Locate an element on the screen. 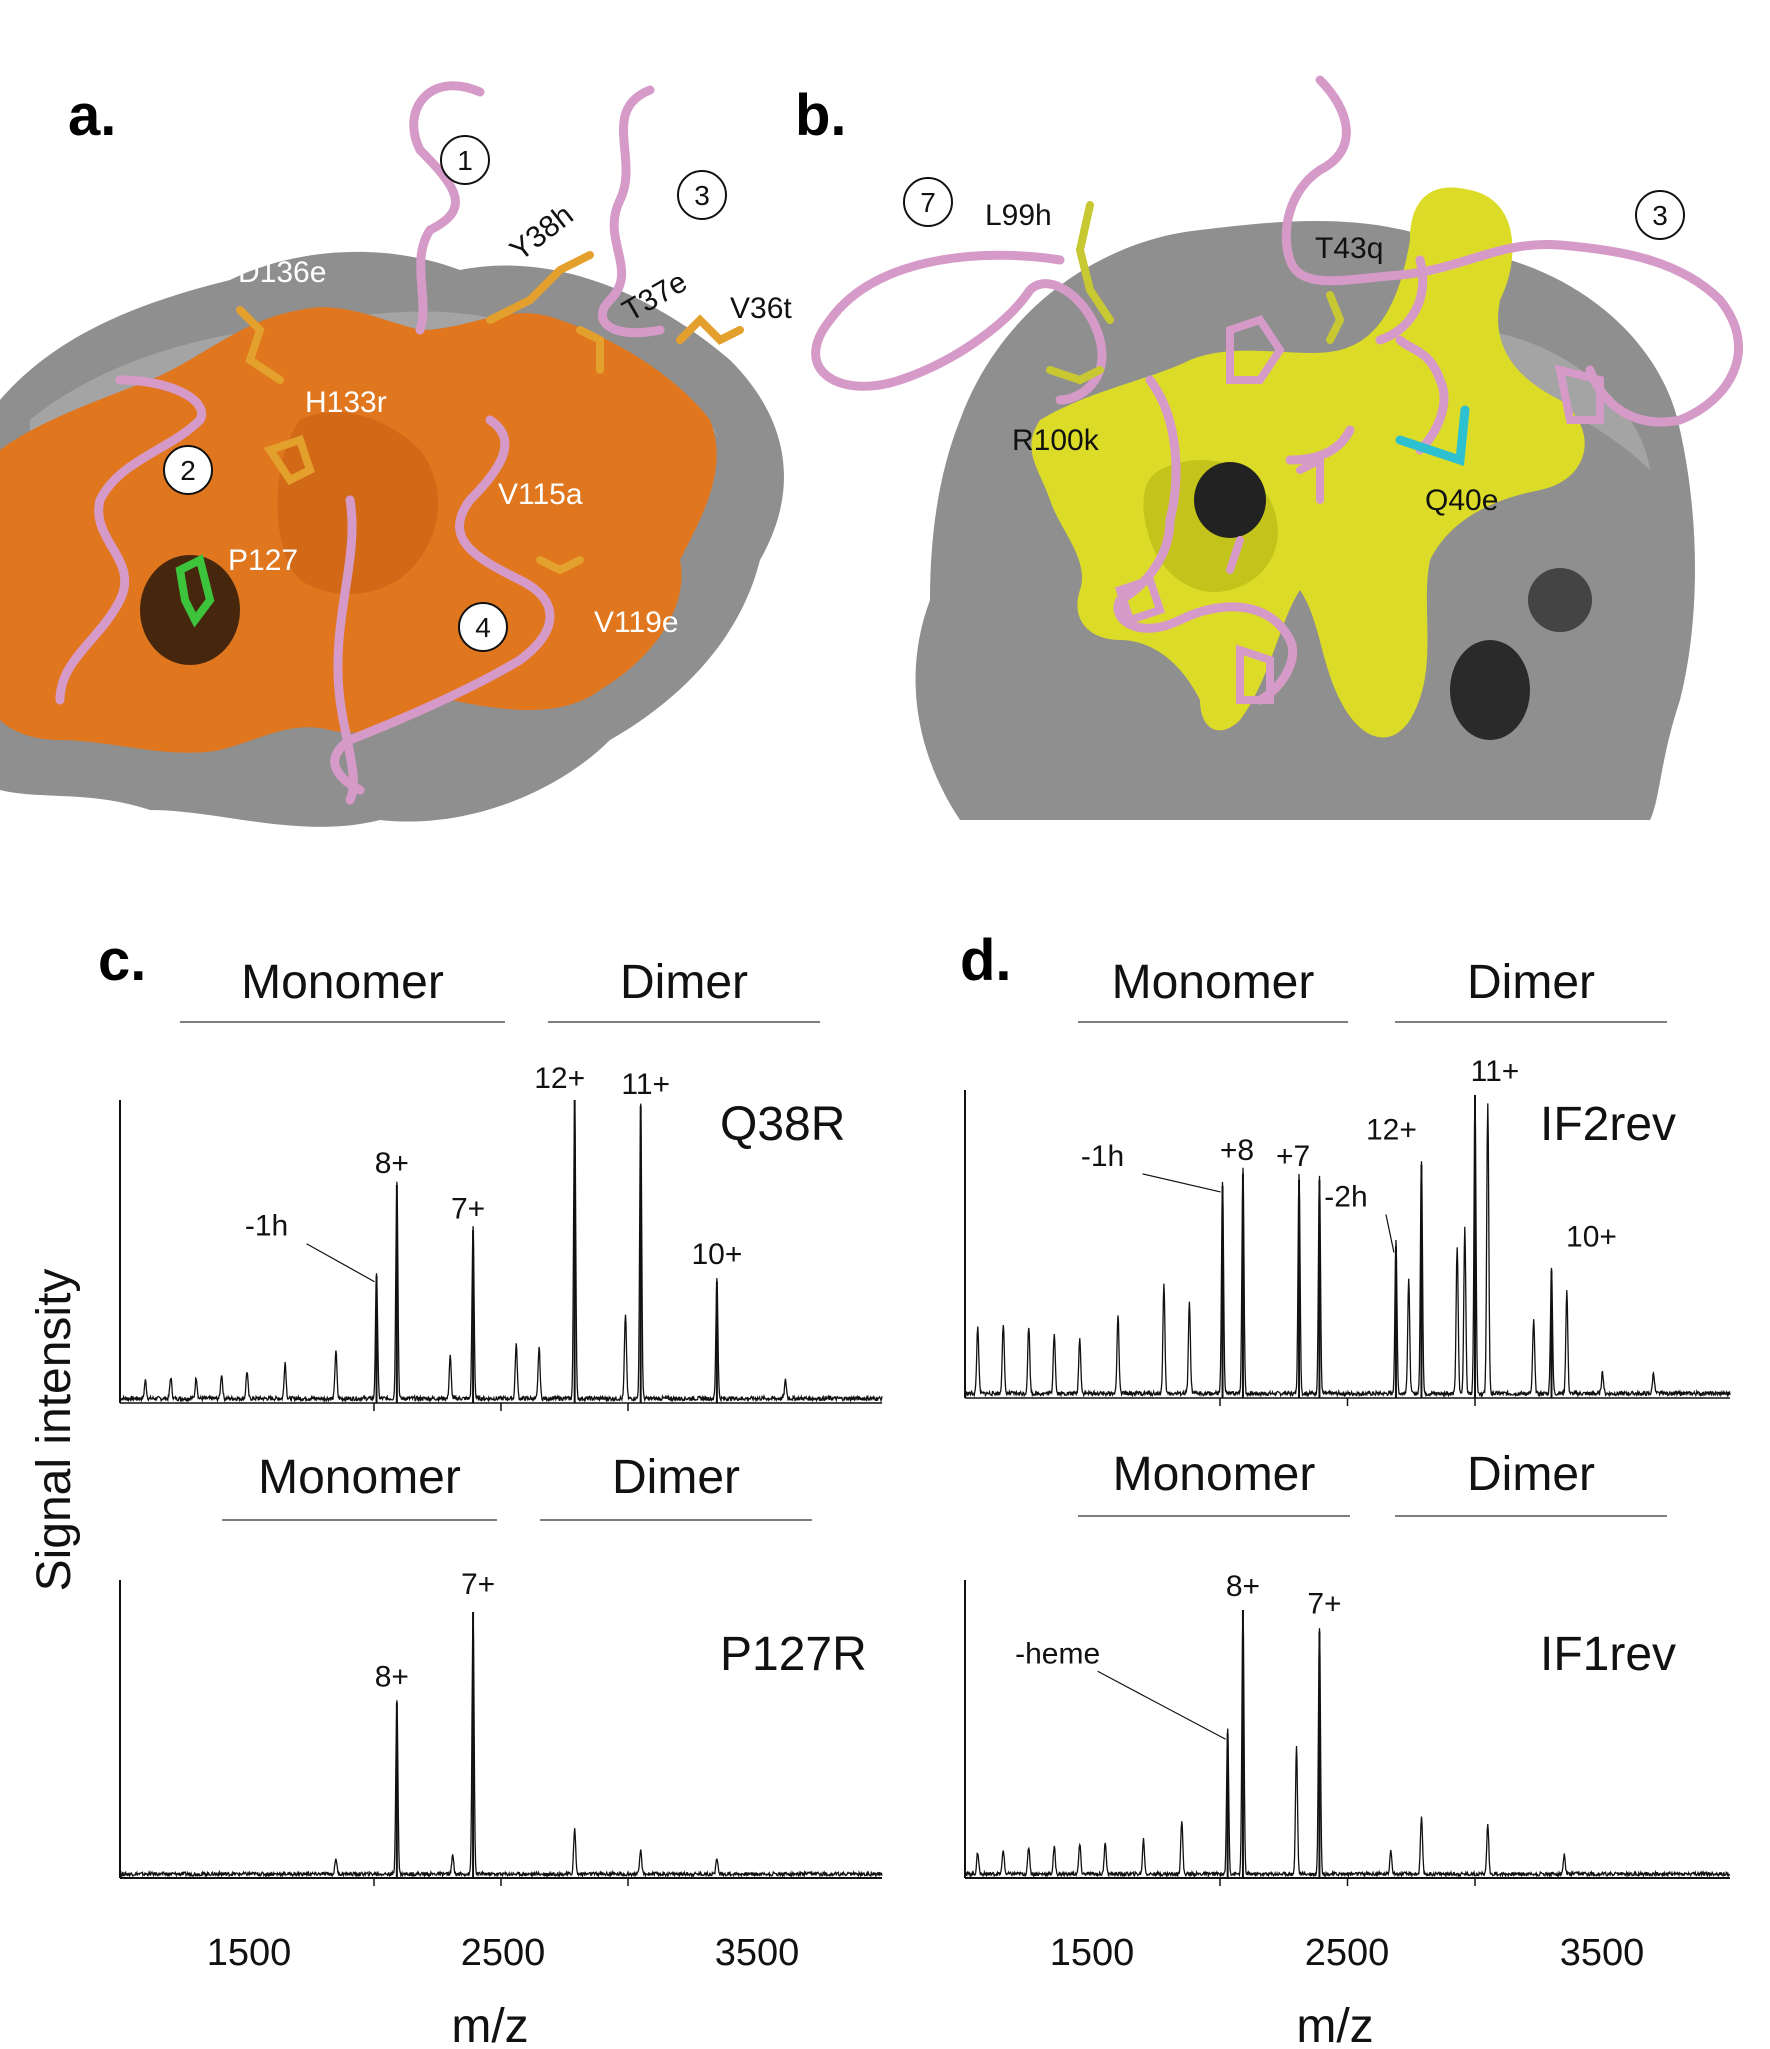 This screenshot has height=2049, width=1770. group-label-dimer-0: Dimer is located at coordinates (684, 982).